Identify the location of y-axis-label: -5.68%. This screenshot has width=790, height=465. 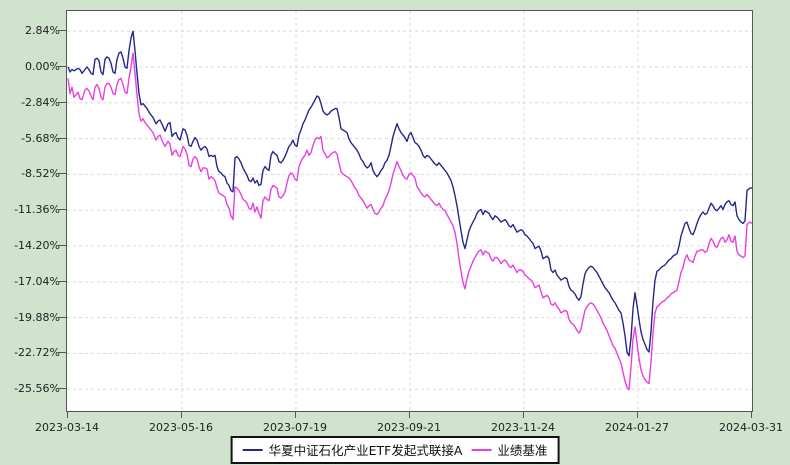
(40, 138).